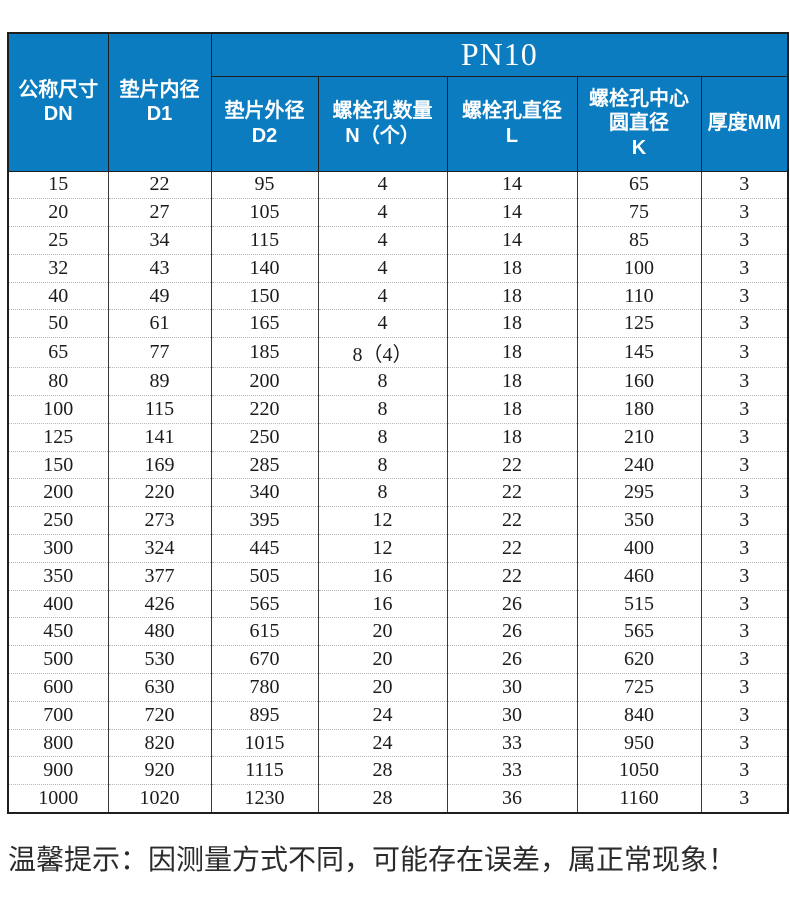 This screenshot has height=900, width=790. What do you see at coordinates (264, 576) in the screenshot?
I see `table-cell: 505` at bounding box center [264, 576].